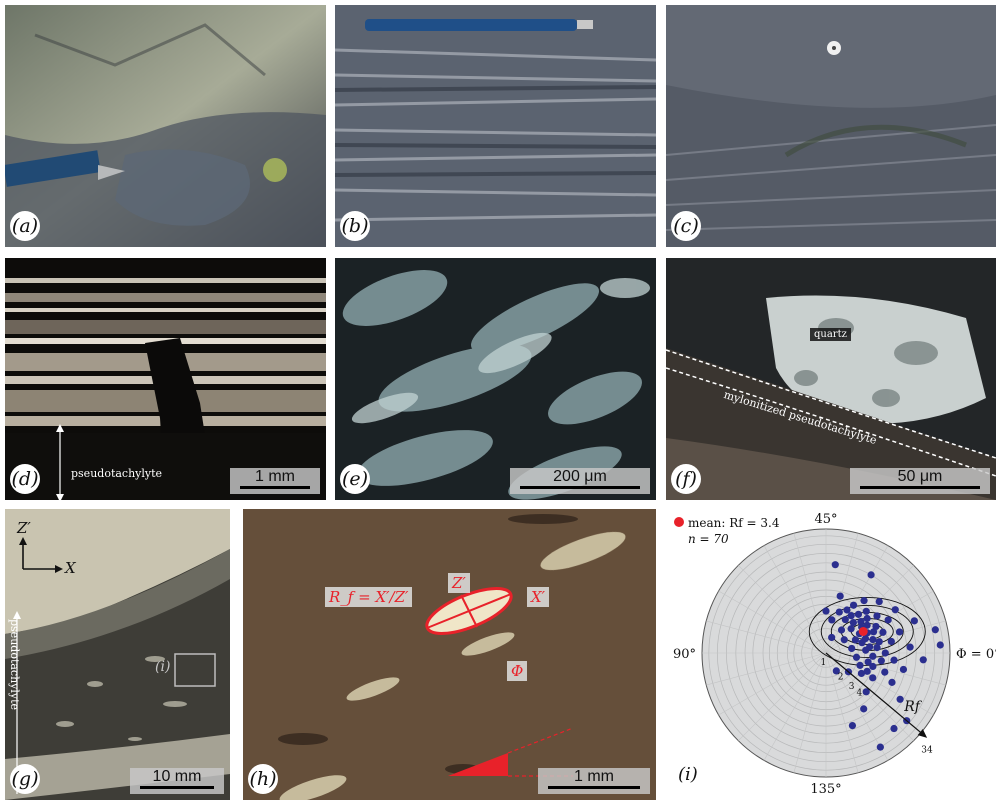 This screenshot has height=805, width=1001. What do you see at coordinates (825, 519) in the screenshot?
I see `angle-label-45: 45°` at bounding box center [825, 519].